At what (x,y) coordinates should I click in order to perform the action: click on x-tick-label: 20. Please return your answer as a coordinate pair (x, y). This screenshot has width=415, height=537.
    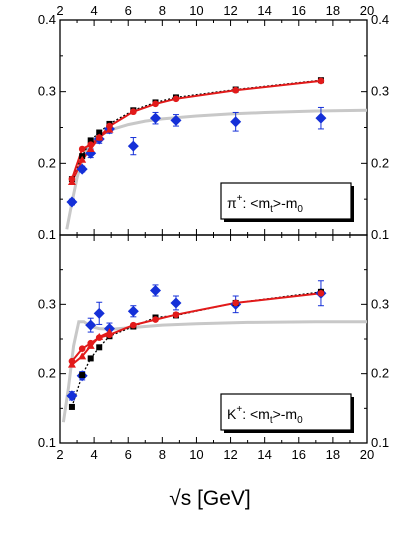
    Looking at the image, I should click on (367, 454).